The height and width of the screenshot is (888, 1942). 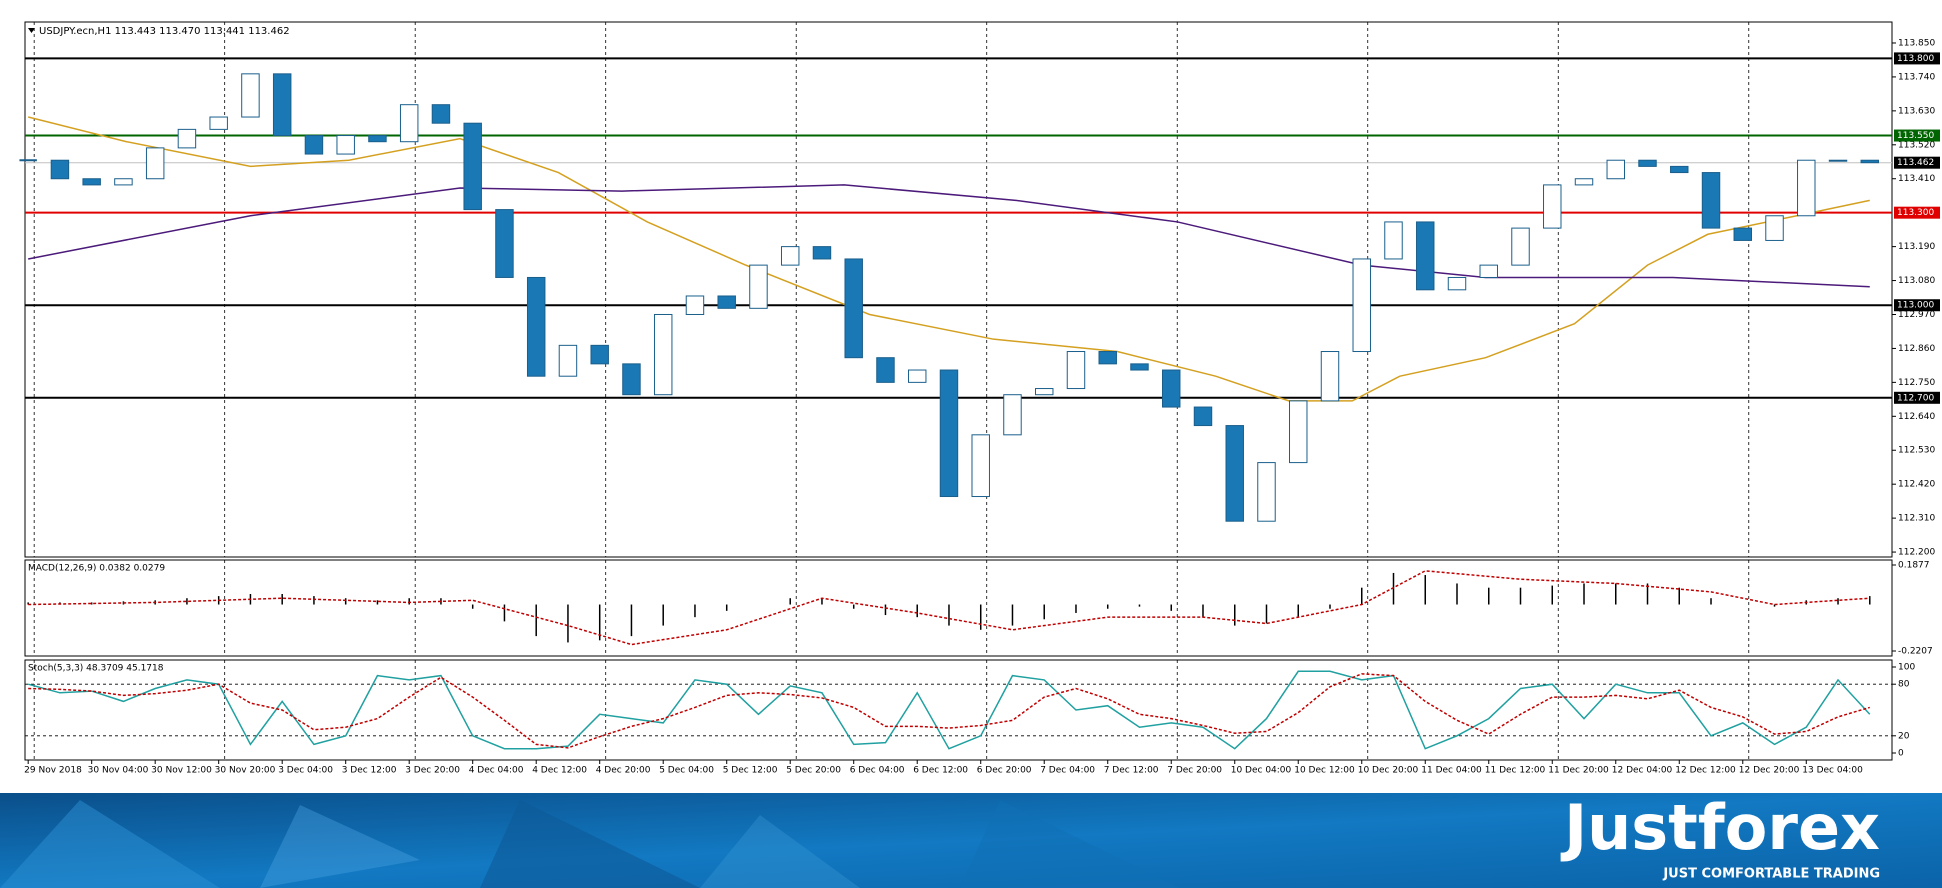 What do you see at coordinates (1916, 383) in the screenshot?
I see `y-tick-label: 112.750` at bounding box center [1916, 383].